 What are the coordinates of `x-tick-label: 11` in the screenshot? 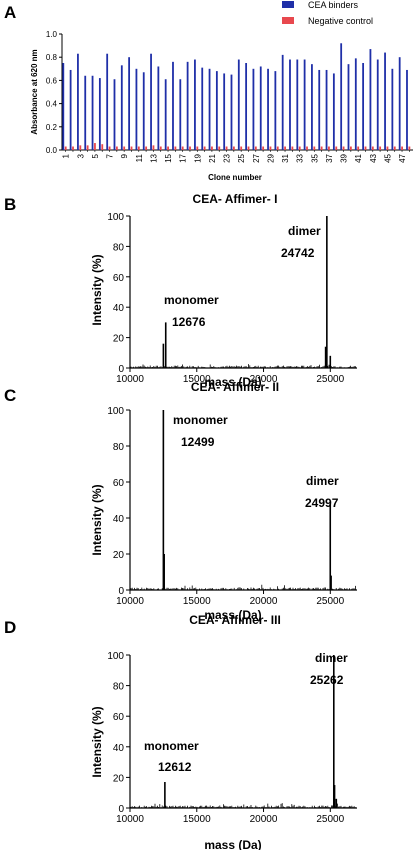 It's located at (139, 157).